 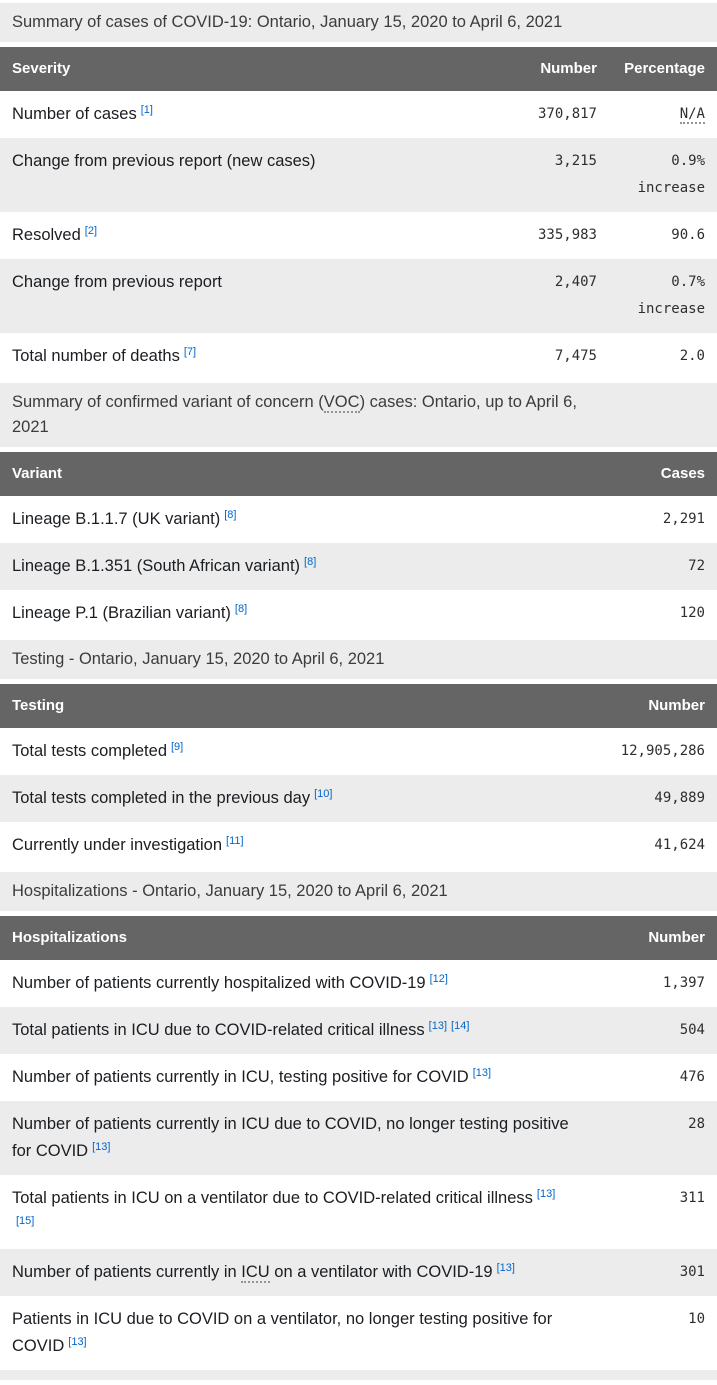 I want to click on text-run: 28, so click(x=696, y=1124).